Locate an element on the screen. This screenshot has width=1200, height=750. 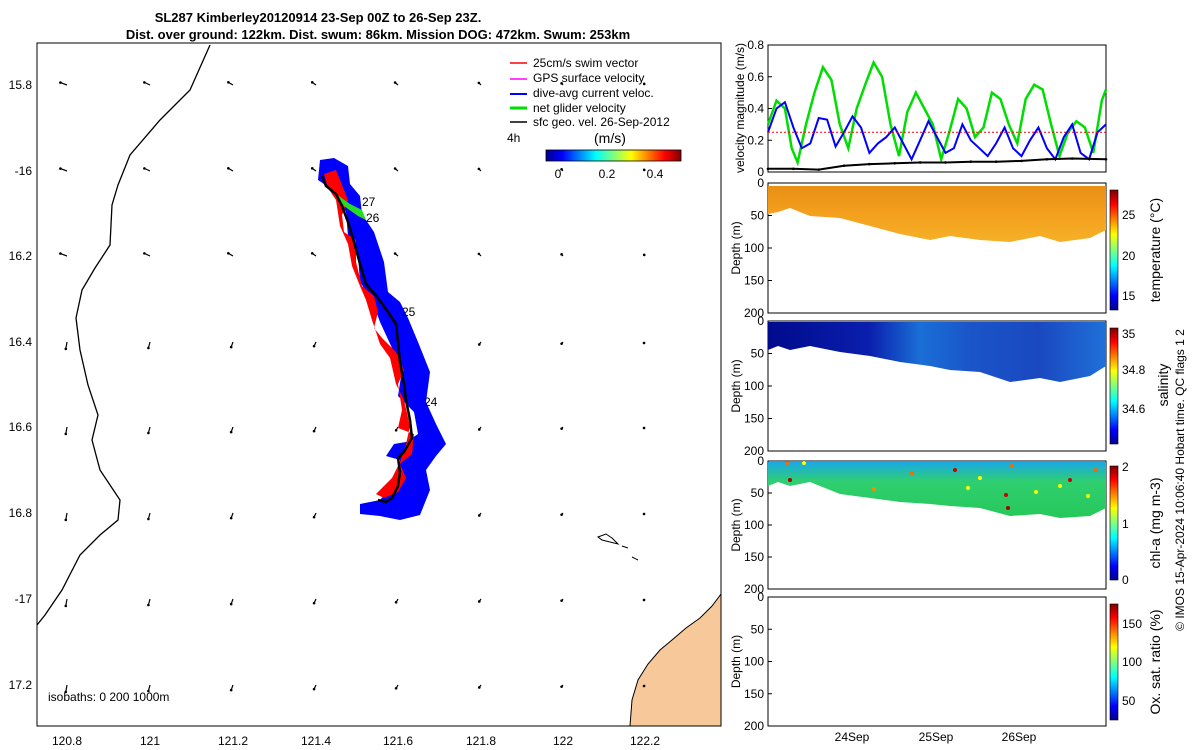
velocity-y-ticks: 0 0.2 0.4 0.6 0.8 is located at coordinates (759, 108).